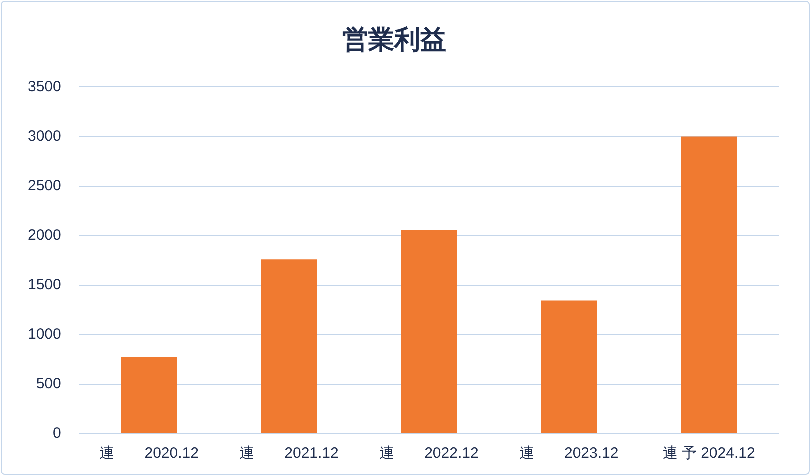 The width and height of the screenshot is (811, 476). I want to click on y-tick-label: 2500, so click(45, 185).